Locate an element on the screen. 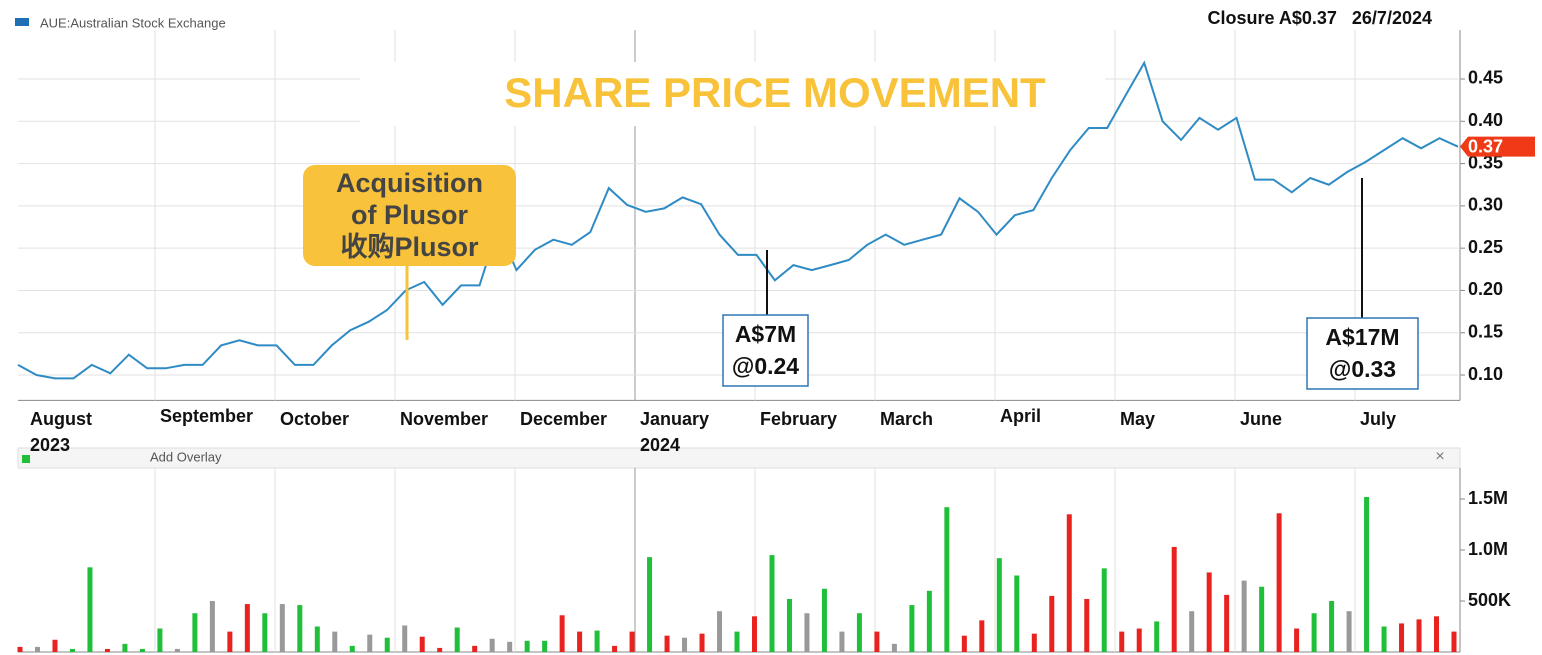  overlay-bar is located at coordinates (739, 458).